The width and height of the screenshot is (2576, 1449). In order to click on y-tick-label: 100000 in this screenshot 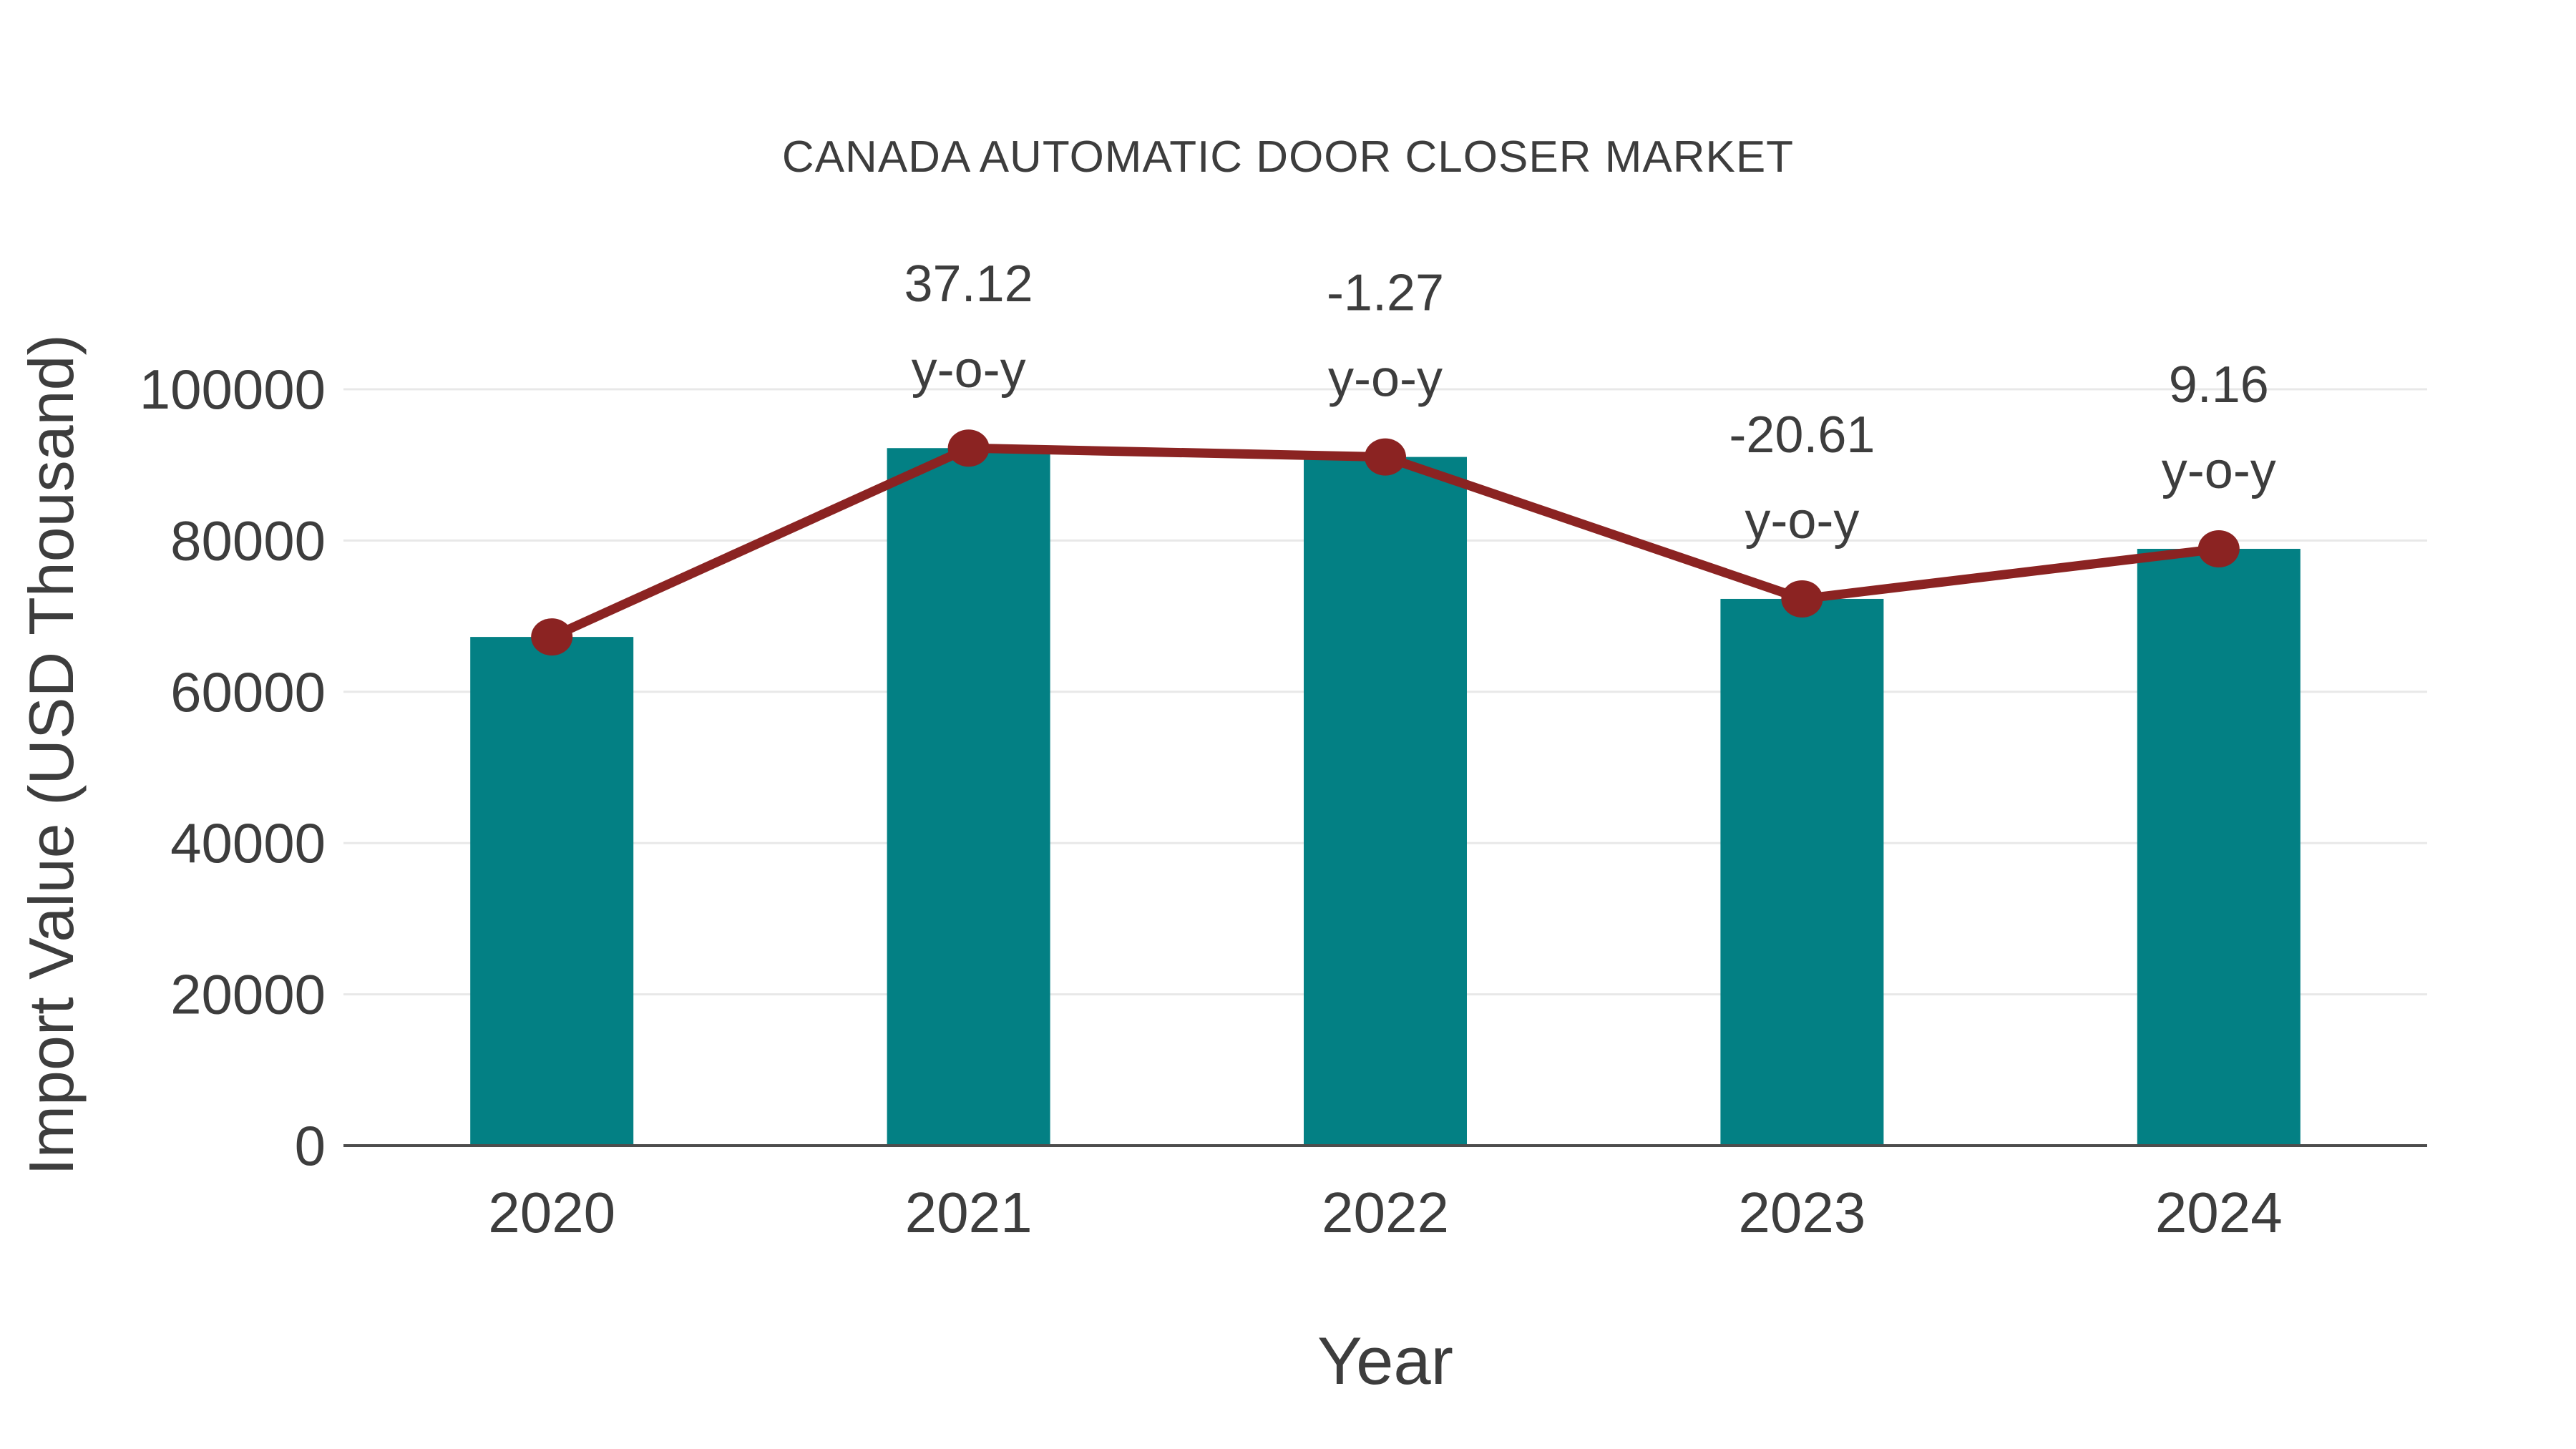, I will do `click(233, 390)`.